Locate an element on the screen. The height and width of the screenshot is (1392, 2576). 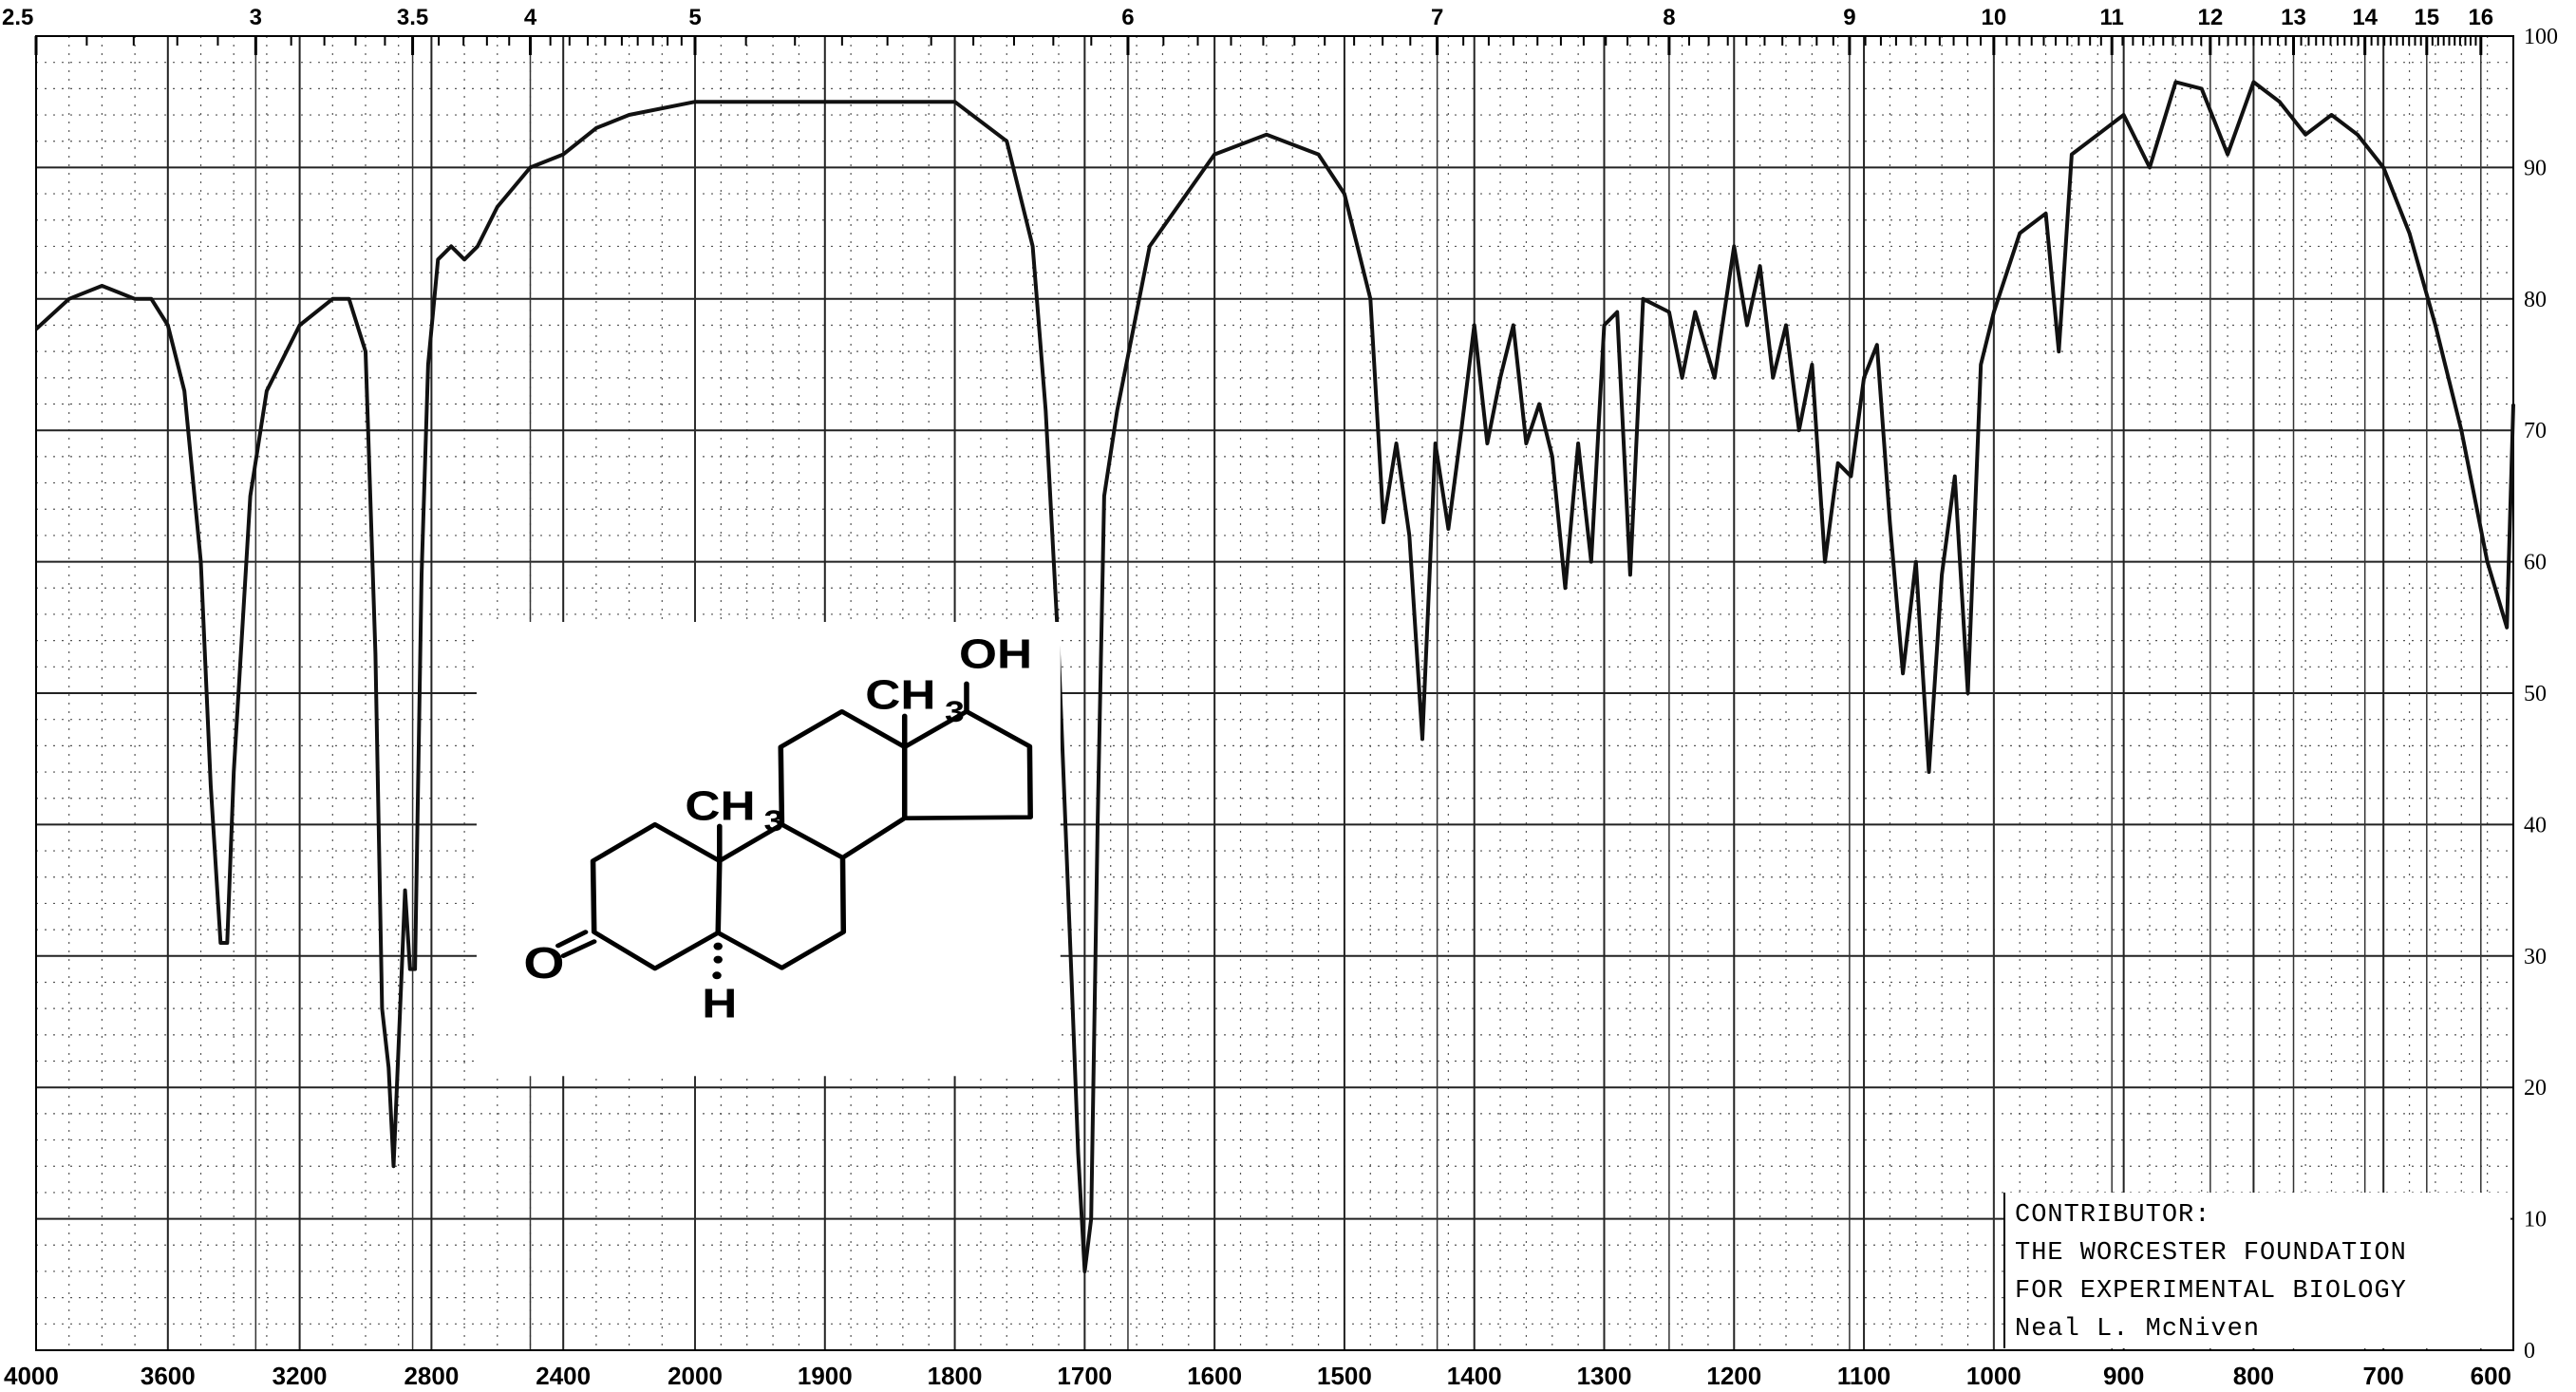
top-tick-label: 6 is located at coordinates (1127, 17).